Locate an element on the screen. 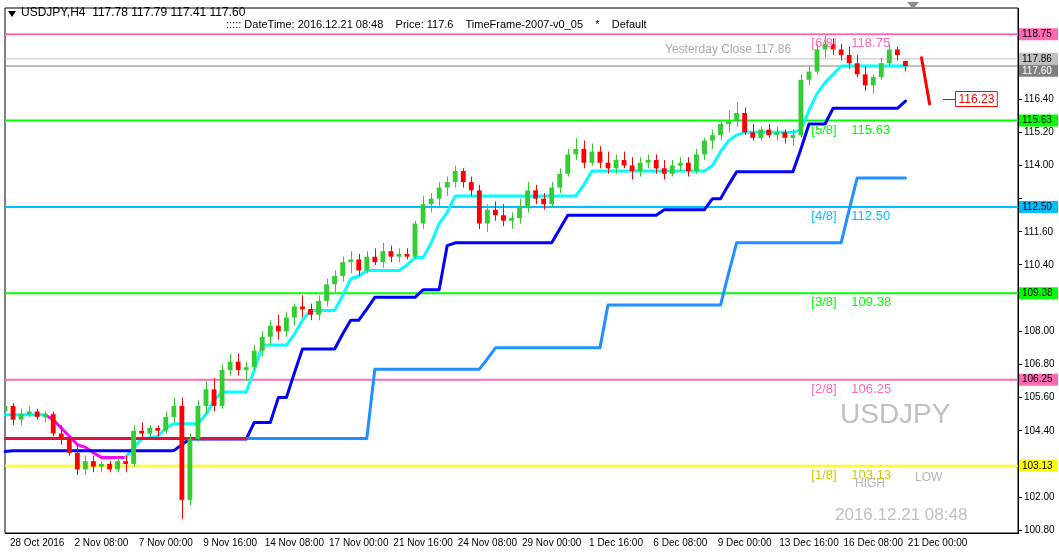 The image size is (1059, 555). x-tick-label: 29 Nov 00:00 is located at coordinates (551, 542).